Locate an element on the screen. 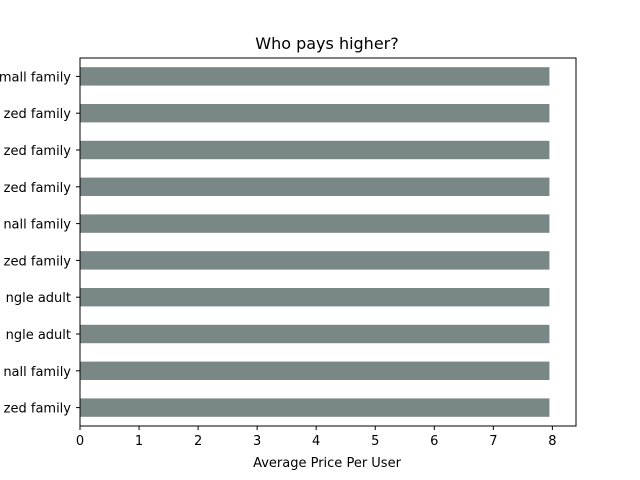 The width and height of the screenshot is (640, 480). y-tick-label-9: zed family is located at coordinates (38, 409).